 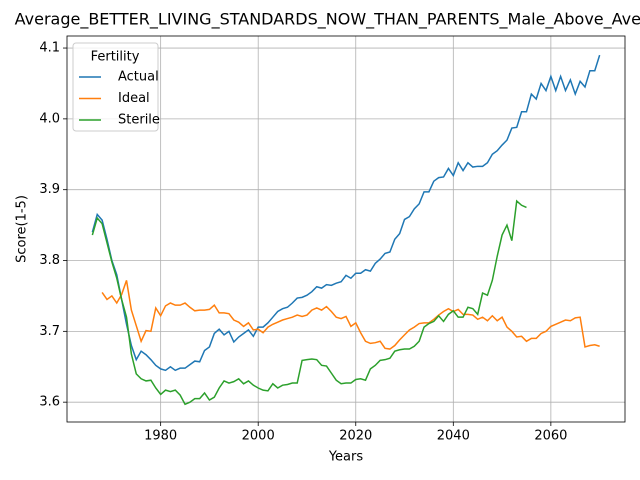 I want to click on series-line, so click(x=350, y=315).